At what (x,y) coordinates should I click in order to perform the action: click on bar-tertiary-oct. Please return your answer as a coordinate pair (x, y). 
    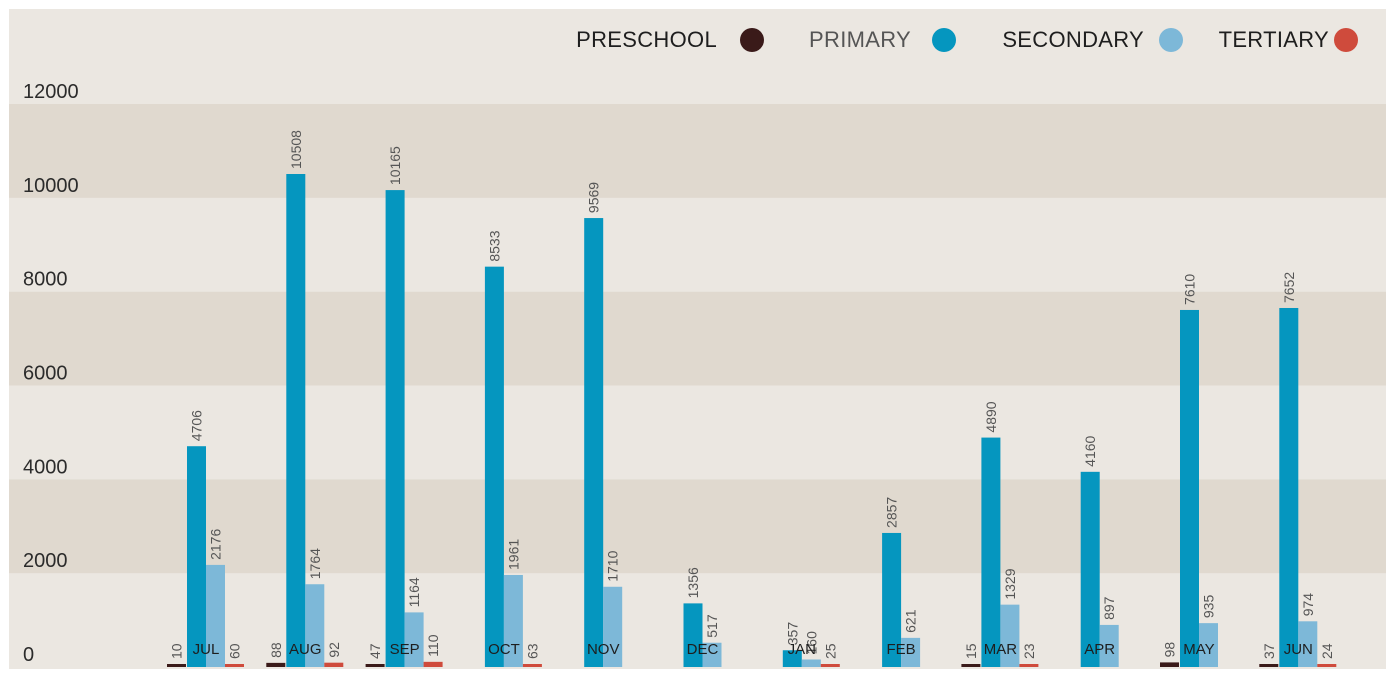
    Looking at the image, I should click on (532, 665).